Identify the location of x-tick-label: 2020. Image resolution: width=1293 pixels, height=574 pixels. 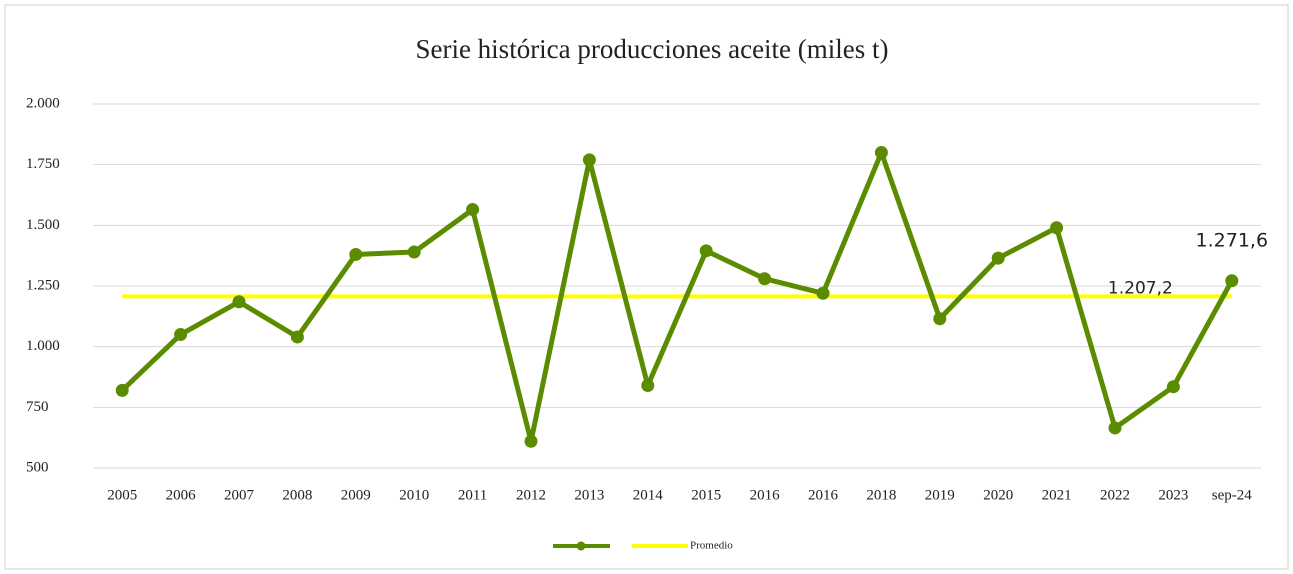
(998, 495).